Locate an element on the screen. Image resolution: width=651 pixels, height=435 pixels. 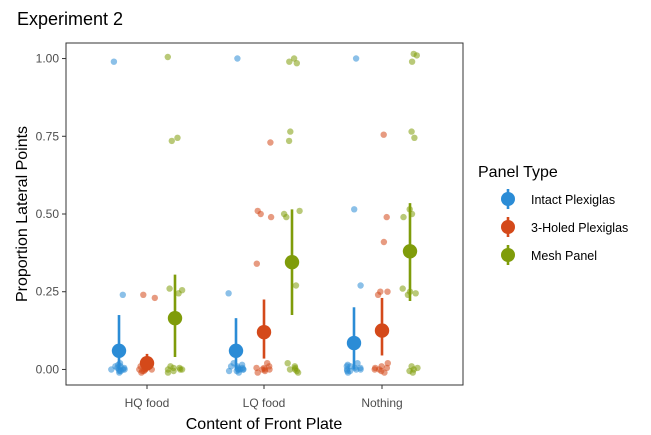
x-axis-title: Content of Front Plate is located at coordinates (264, 424).